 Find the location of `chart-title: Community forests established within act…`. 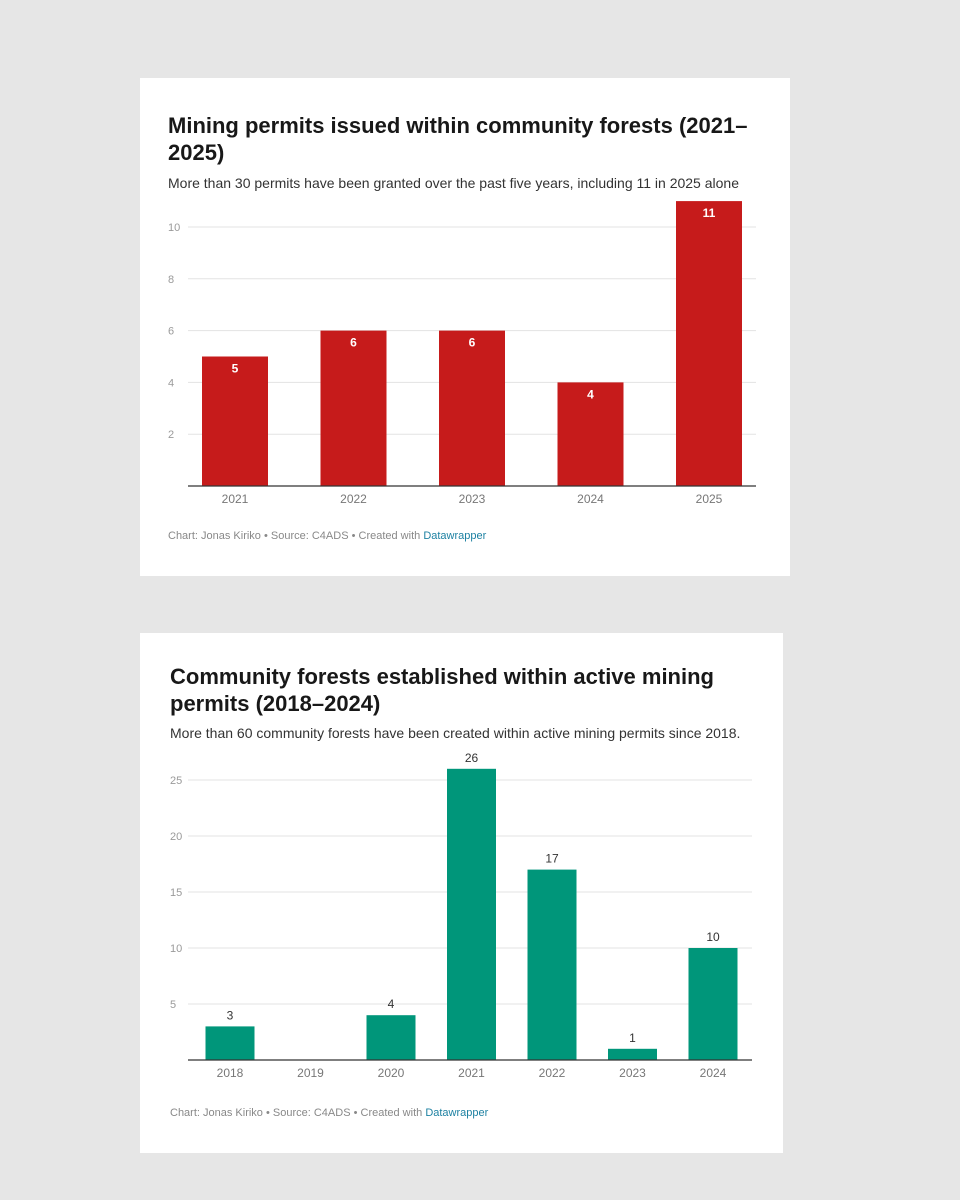

chart-title: Community forests established within act… is located at coordinates (442, 690).